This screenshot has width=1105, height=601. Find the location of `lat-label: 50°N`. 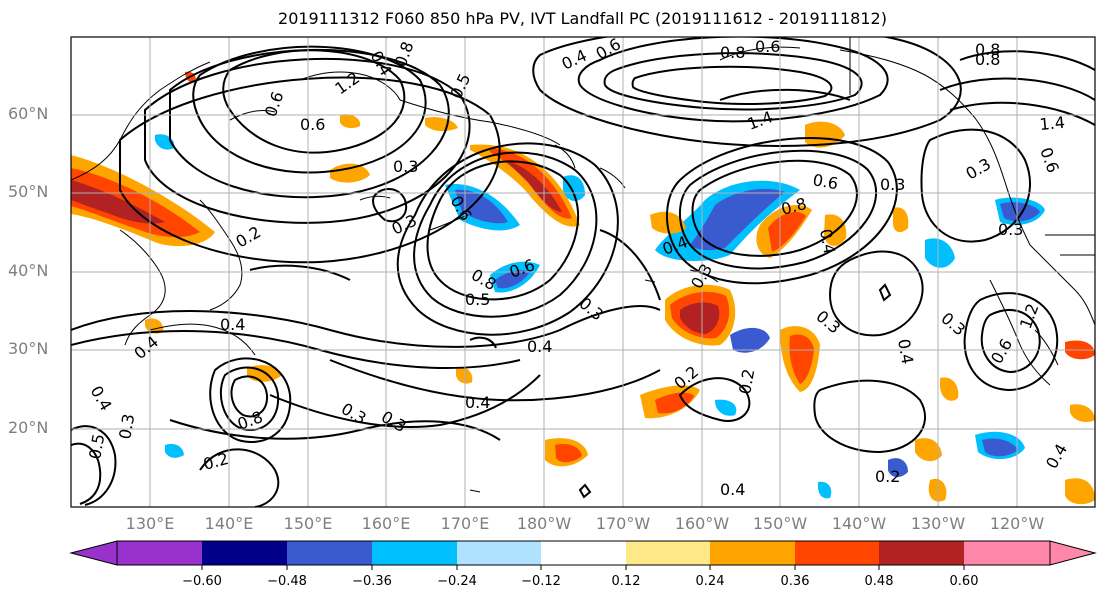

lat-label: 50°N is located at coordinates (28, 191).